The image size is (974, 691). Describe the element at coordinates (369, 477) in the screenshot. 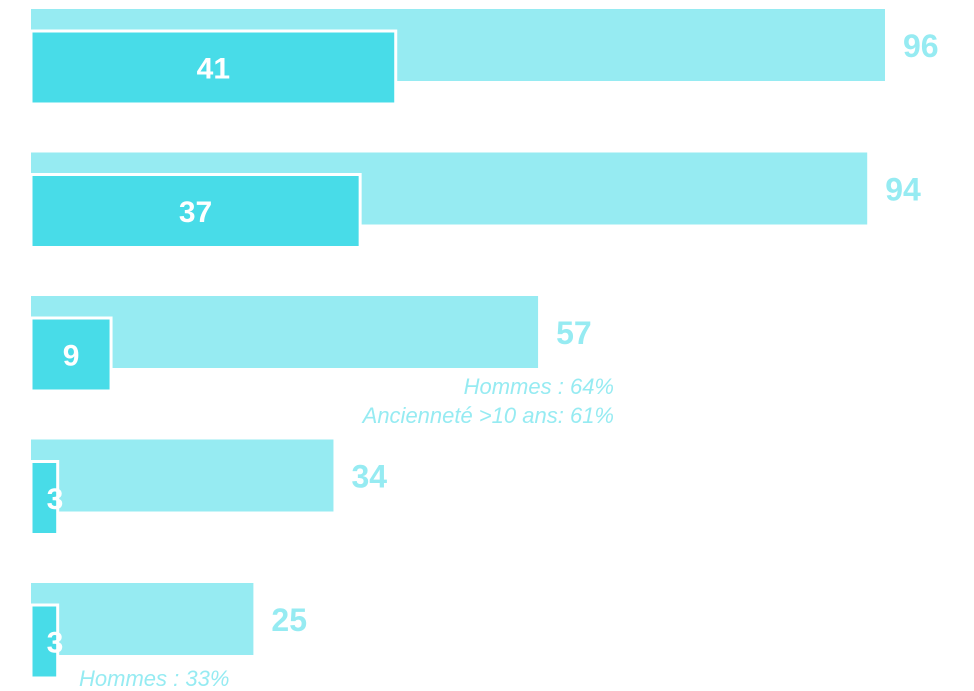

I see `total-value-label-3: 34` at that location.